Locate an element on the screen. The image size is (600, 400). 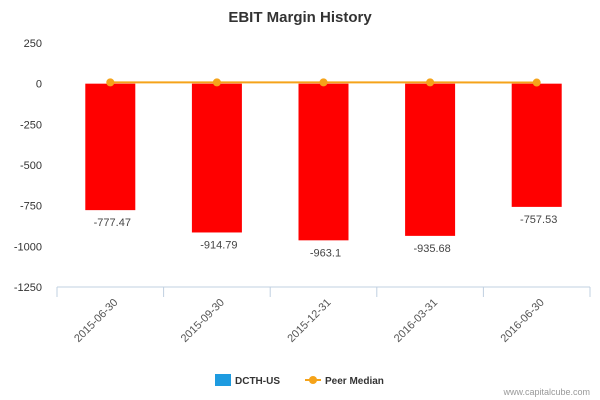
x-tick-label: 2016-03-31 is located at coordinates (416, 321).